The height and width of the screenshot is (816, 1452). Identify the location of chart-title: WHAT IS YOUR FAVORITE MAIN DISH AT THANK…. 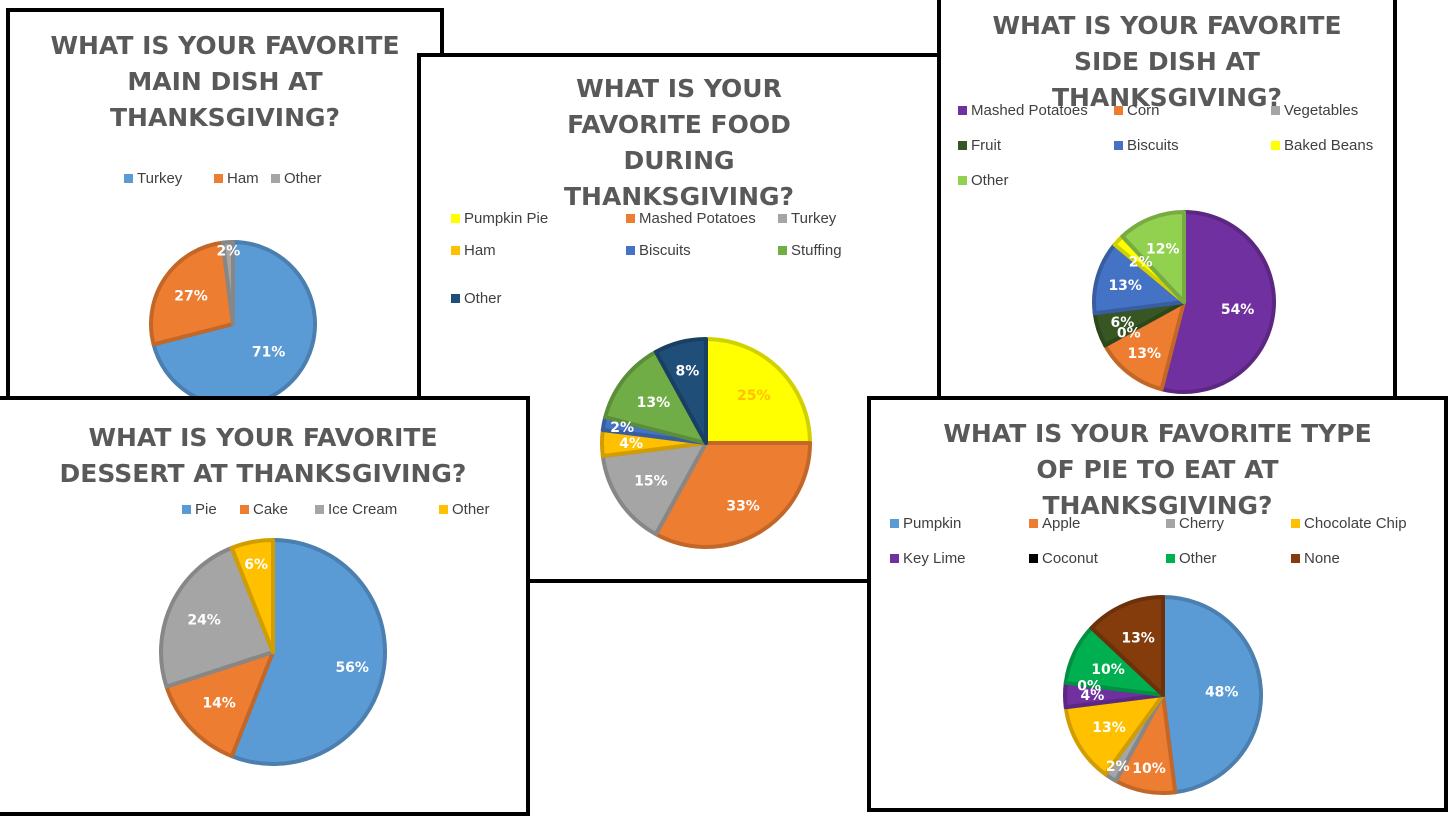
(225, 81).